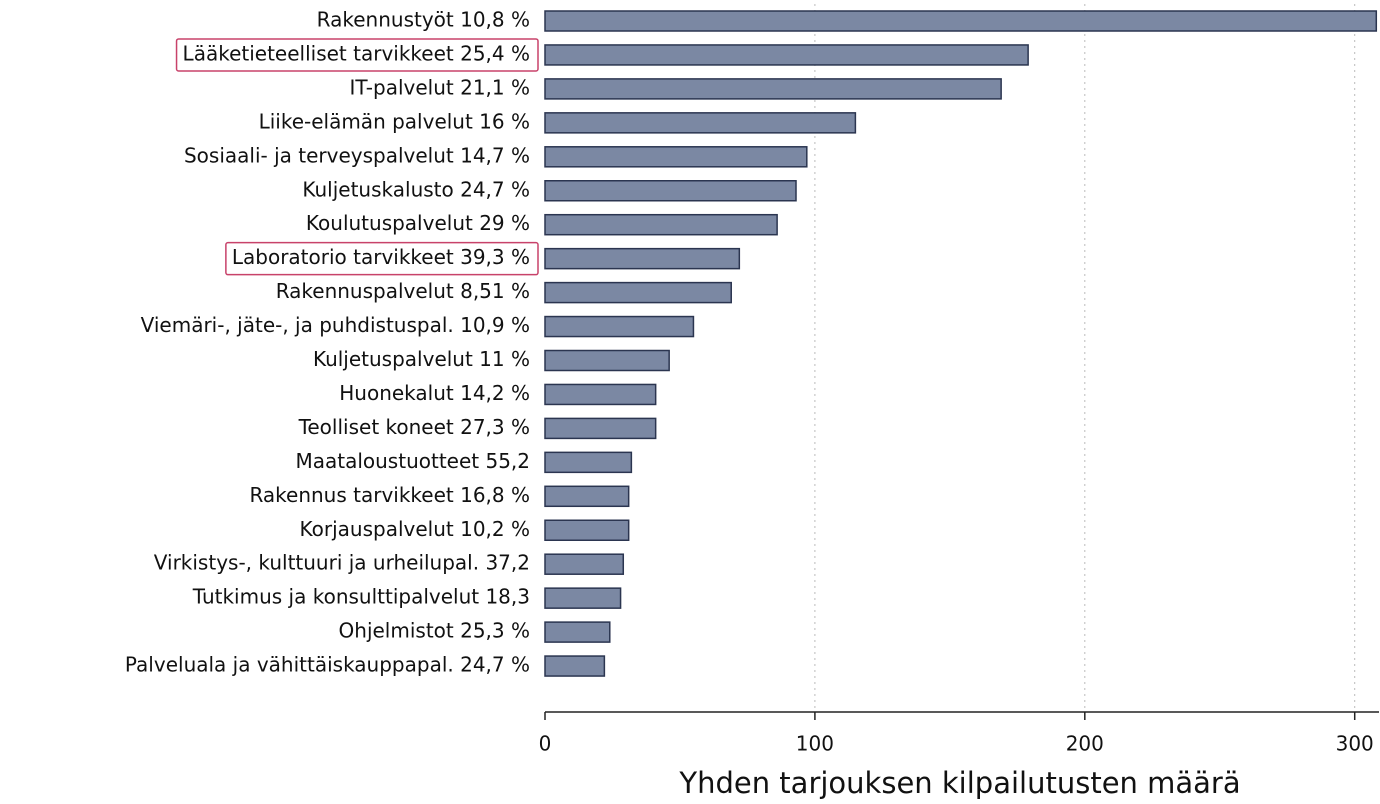 The image size is (1380, 804). Describe the element at coordinates (423, 20) in the screenshot. I see `y-tick-label: Rakennustyöt 10,8 %` at that location.